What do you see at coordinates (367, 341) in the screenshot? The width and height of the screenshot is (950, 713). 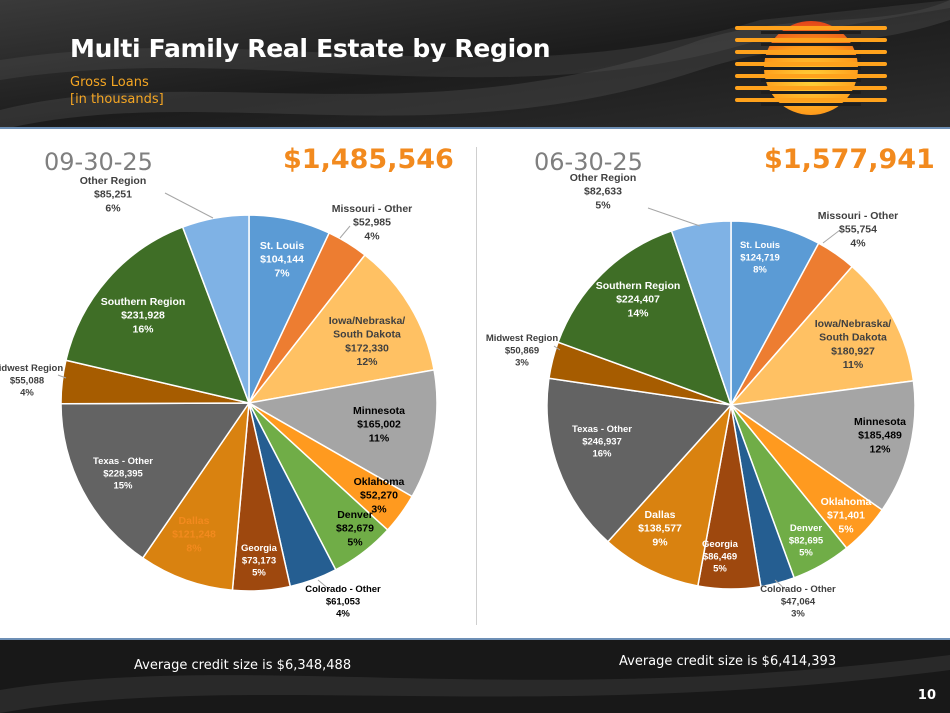 I see `pie-label-iowa-nebraska-south-dakota: Iowa/Nebraska/South Dakota $172,330 12%` at bounding box center [367, 341].